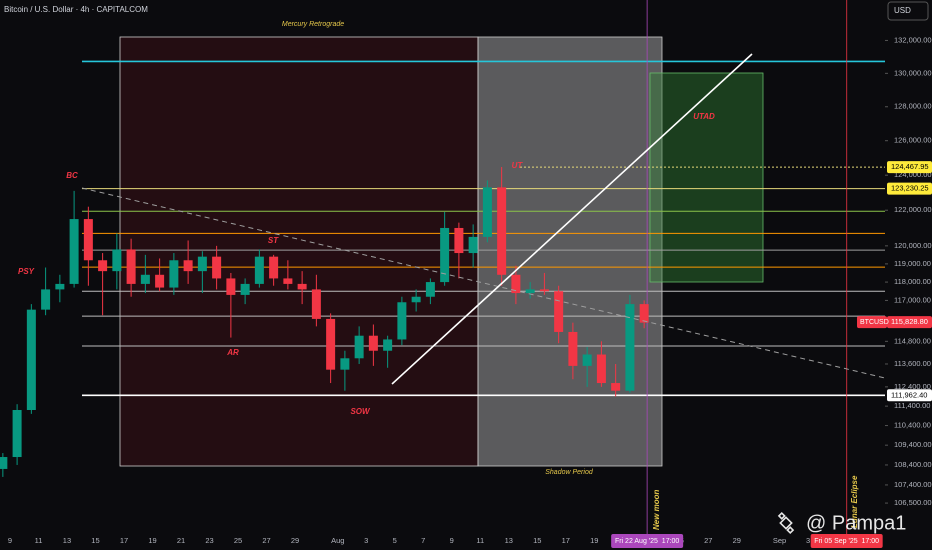  What do you see at coordinates (910, 188) in the screenshot?
I see `price-label: 123,230.25` at bounding box center [910, 188].